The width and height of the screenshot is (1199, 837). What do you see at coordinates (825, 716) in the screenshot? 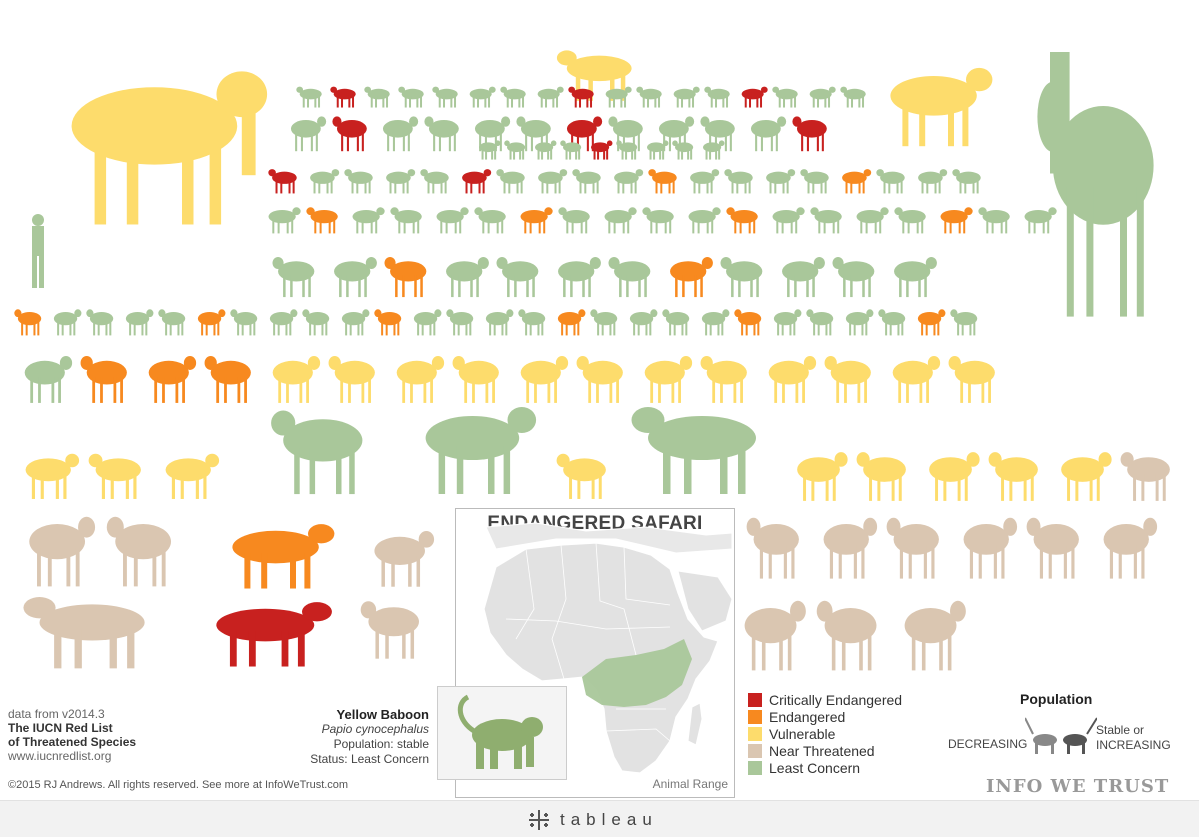
I see `legend-item-endangered: Endangered` at bounding box center [825, 716].